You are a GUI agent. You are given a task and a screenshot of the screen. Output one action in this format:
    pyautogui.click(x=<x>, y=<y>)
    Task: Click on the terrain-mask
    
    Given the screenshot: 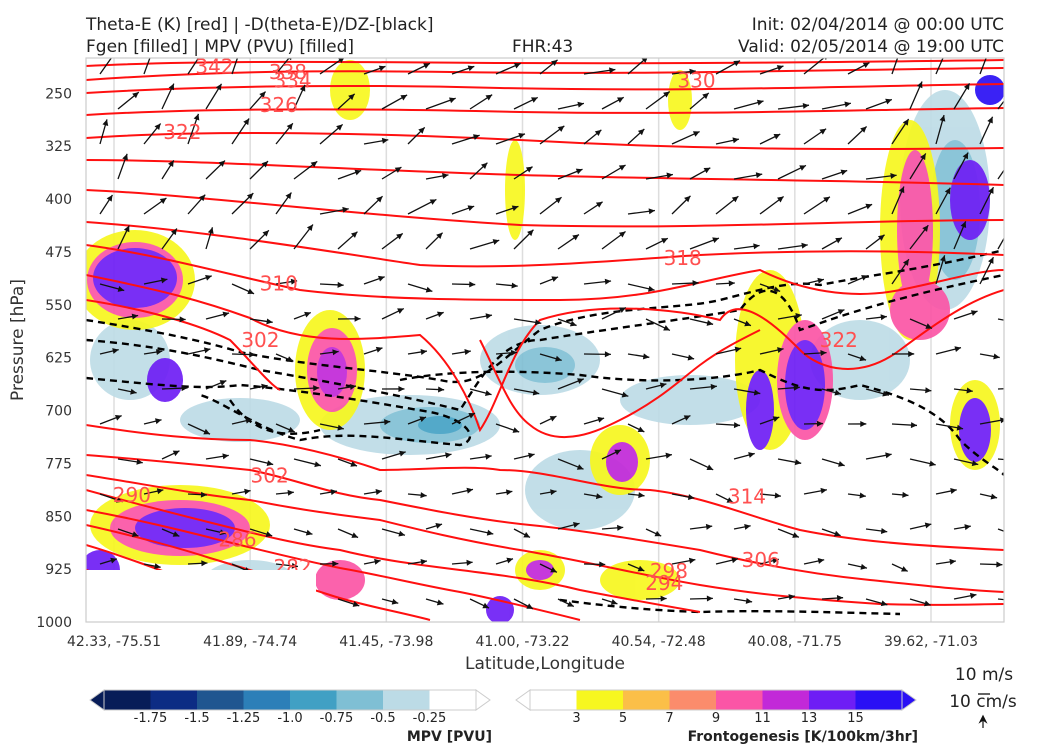 What is the action you would take?
    pyautogui.click(x=201, y=596)
    